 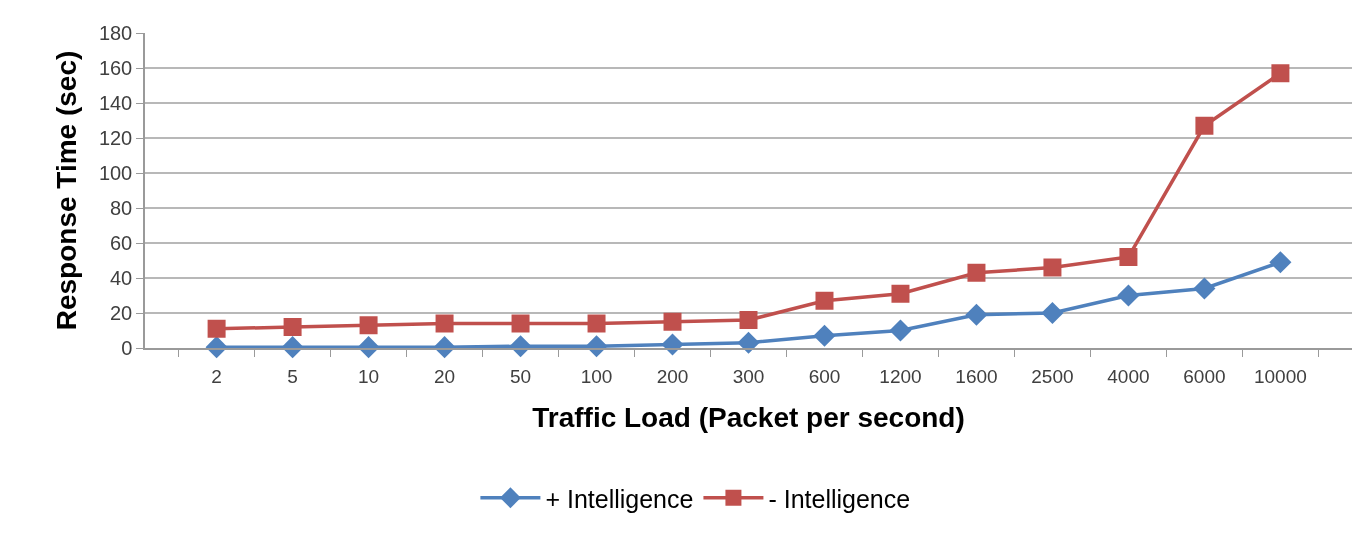 I want to click on y-tick-label: 160, so click(x=115, y=68).